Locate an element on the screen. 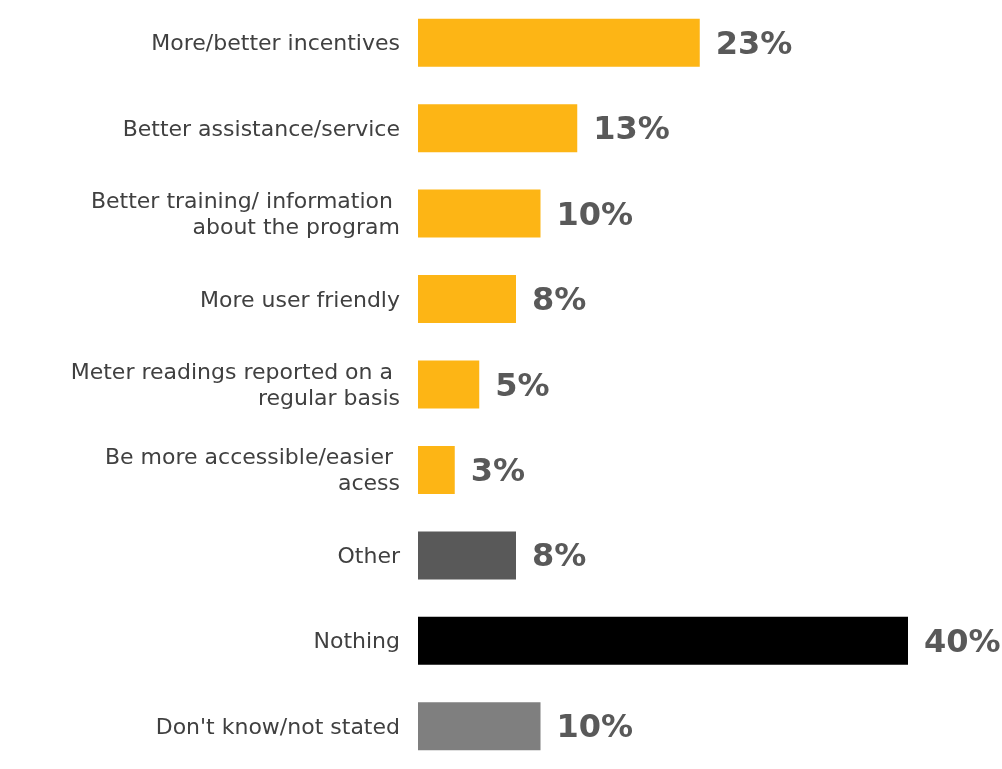 This screenshot has width=1002, height=769. data-label: 13% is located at coordinates (631, 128).